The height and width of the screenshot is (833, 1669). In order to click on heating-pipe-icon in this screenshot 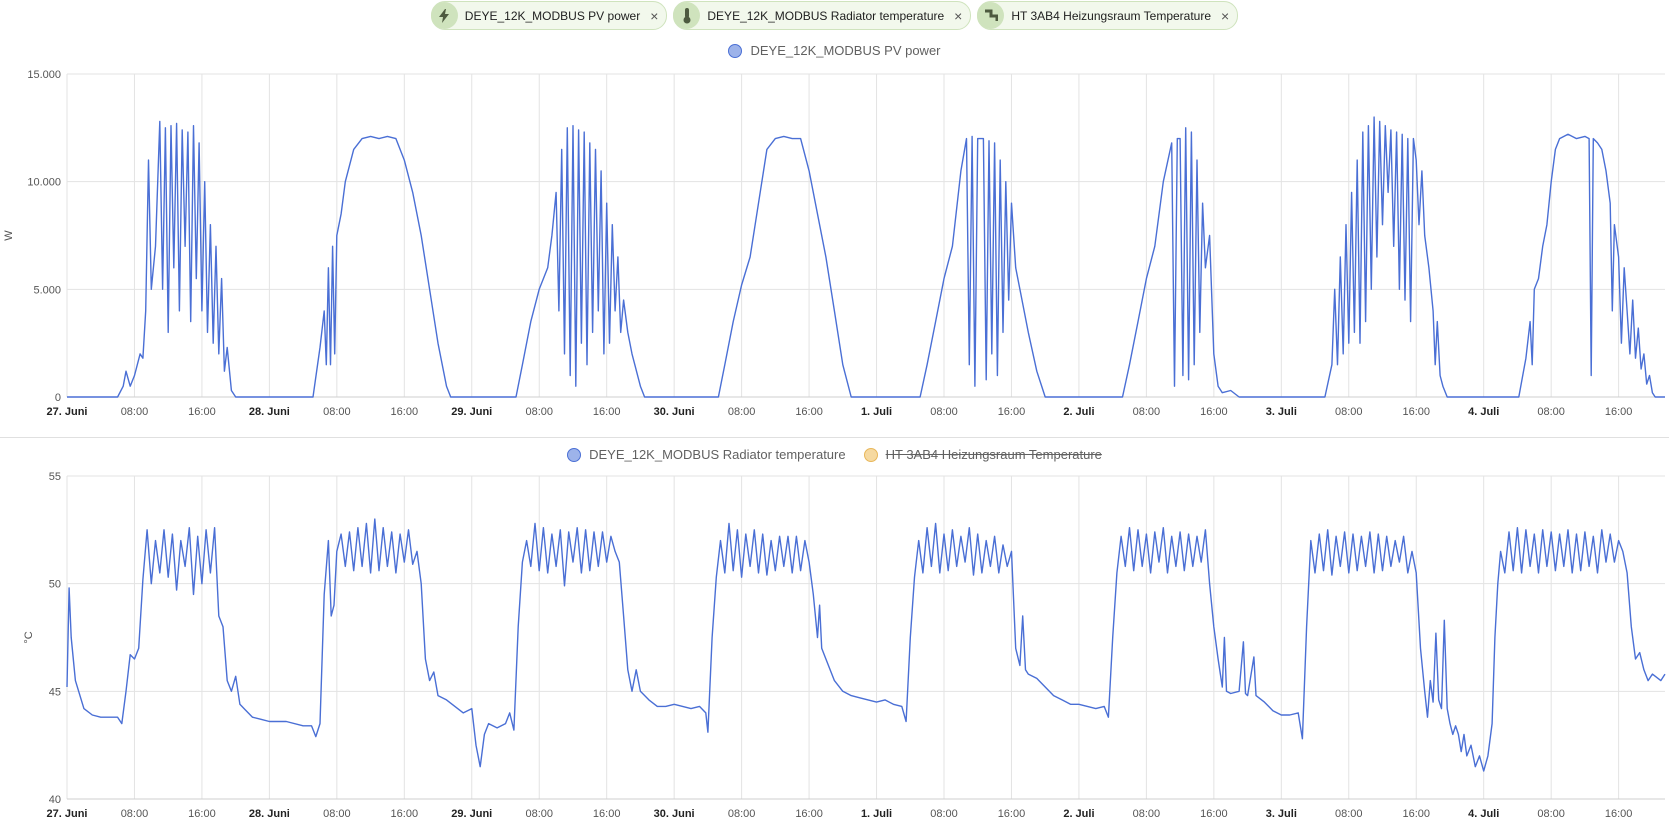, I will do `click(991, 15)`.